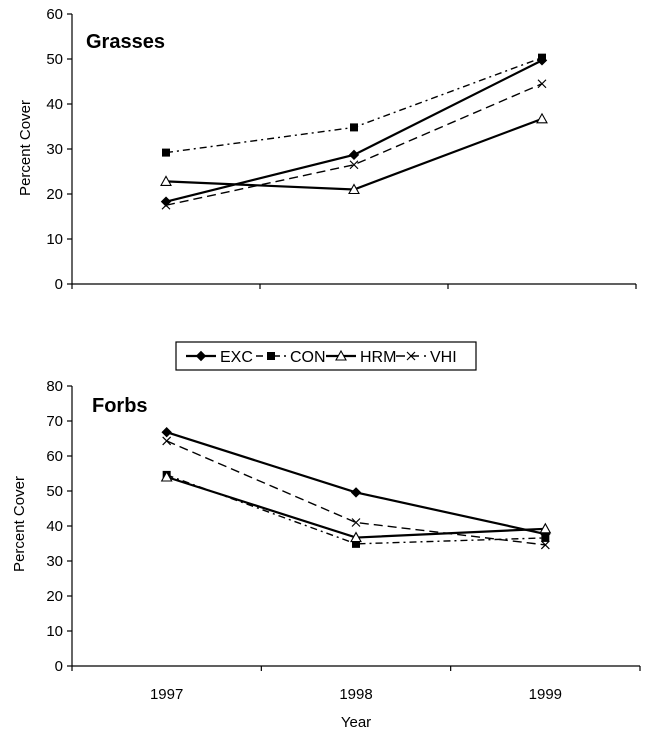 The height and width of the screenshot is (734, 662). What do you see at coordinates (166, 694) in the screenshot?
I see `forbs-x-tick-label: 1997` at bounding box center [166, 694].